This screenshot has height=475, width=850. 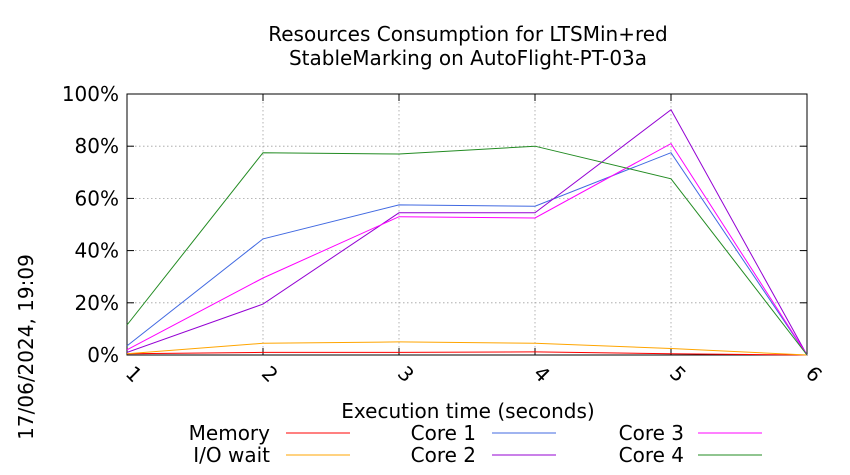 I want to click on x-tick-label: 3, so click(x=406, y=374).